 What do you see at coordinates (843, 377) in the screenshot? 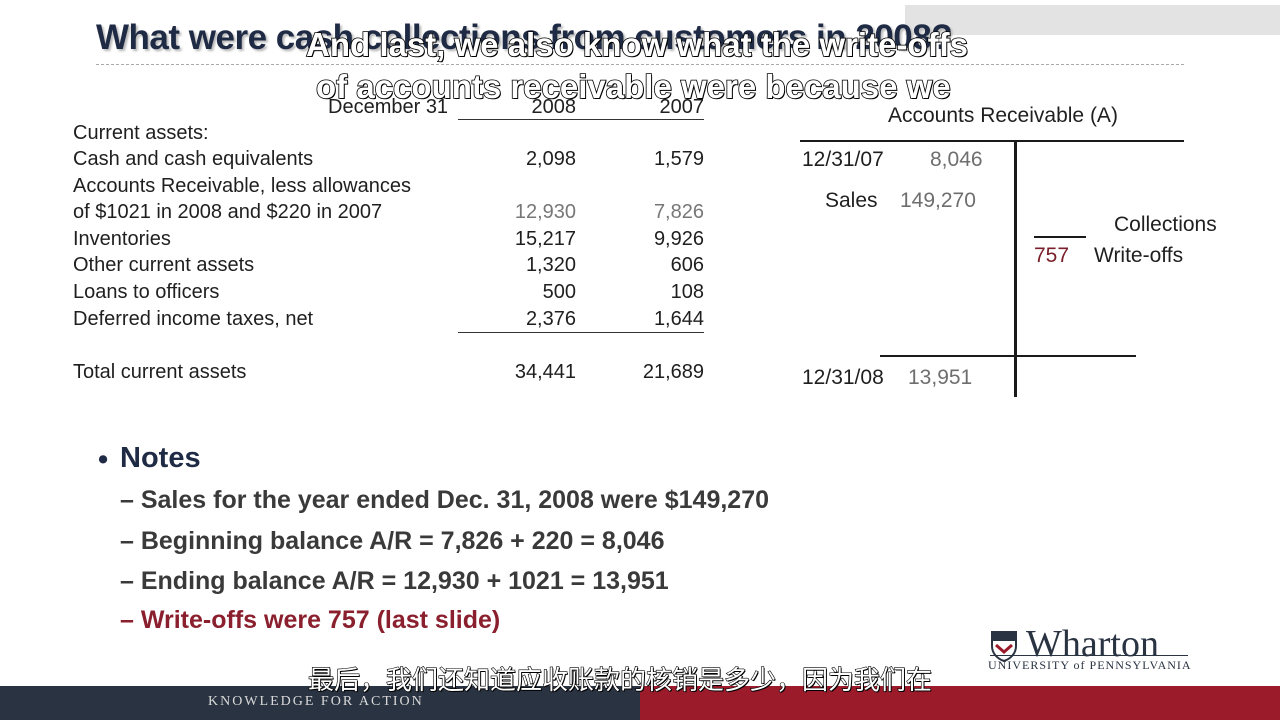
I see `t-end-date: 12/31/08` at bounding box center [843, 377].